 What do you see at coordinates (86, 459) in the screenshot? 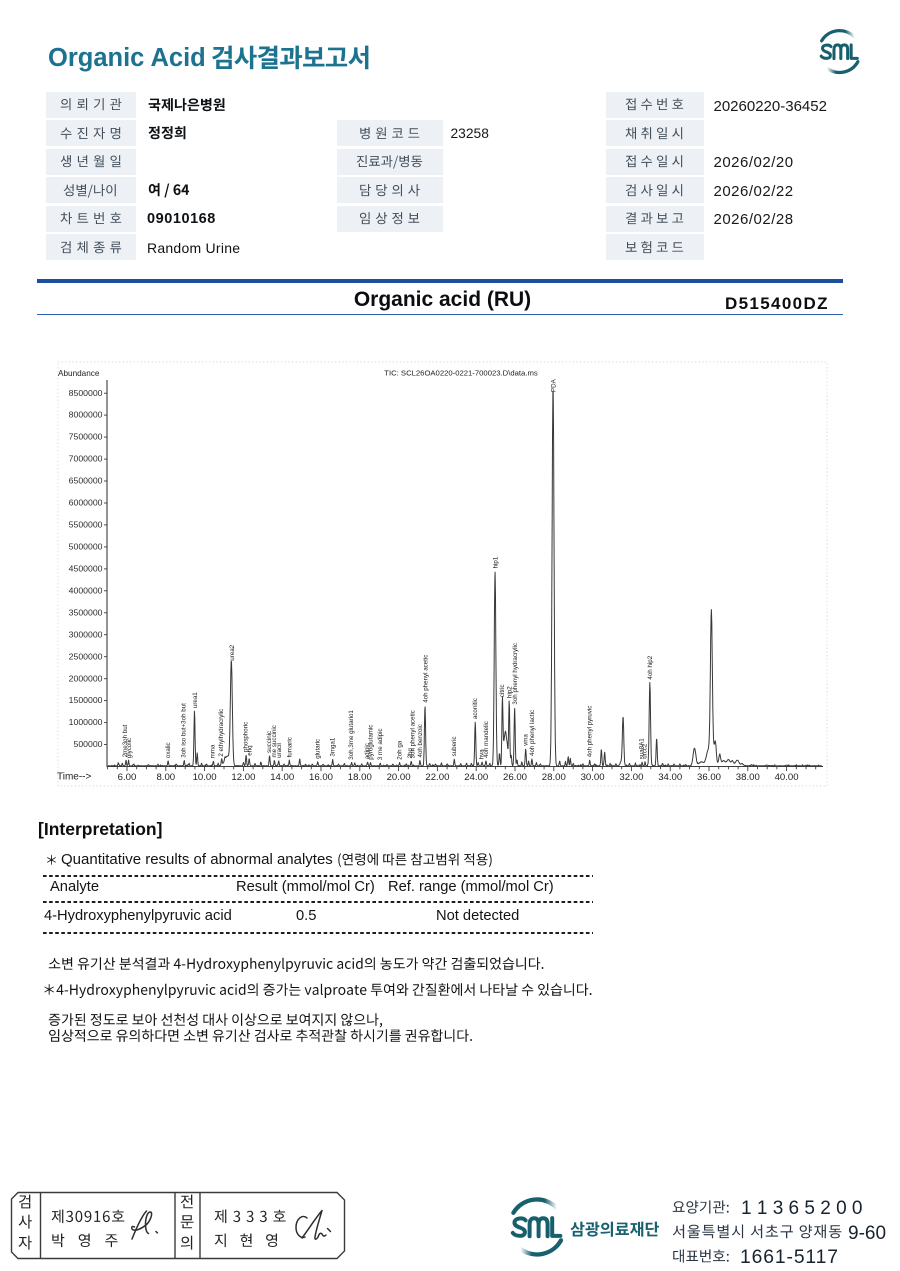
I see `svg-text: 7000000` at bounding box center [86, 459].